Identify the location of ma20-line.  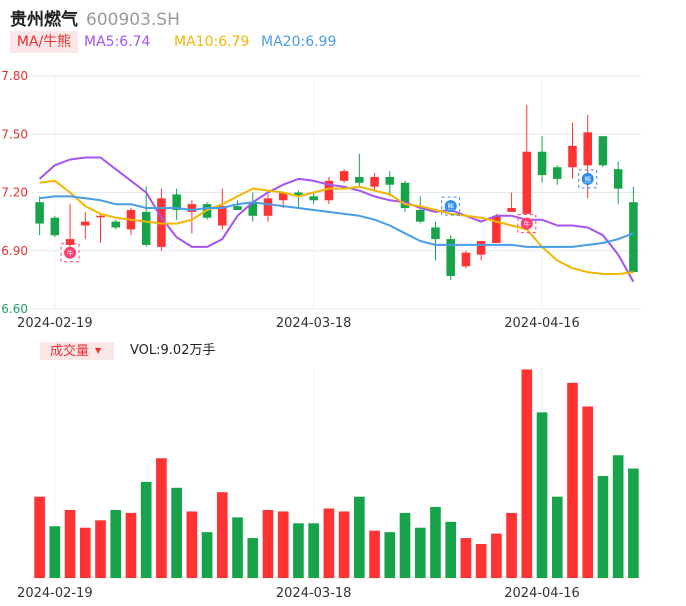
(336, 221).